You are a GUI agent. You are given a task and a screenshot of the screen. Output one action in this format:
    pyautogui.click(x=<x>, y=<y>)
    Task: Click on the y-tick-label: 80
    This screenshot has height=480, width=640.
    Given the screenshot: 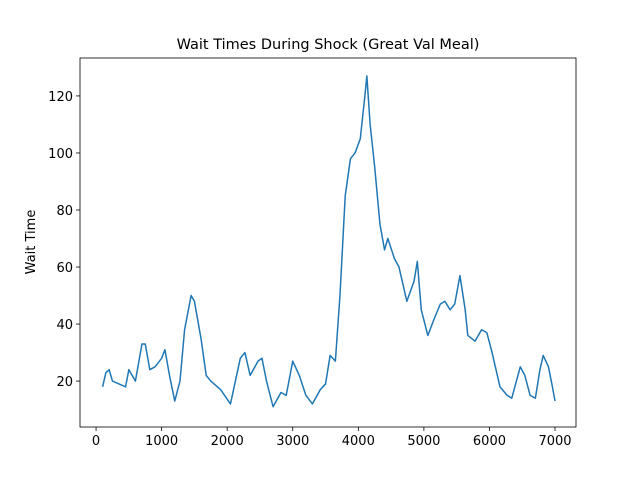 What is the action you would take?
    pyautogui.click(x=64, y=211)
    